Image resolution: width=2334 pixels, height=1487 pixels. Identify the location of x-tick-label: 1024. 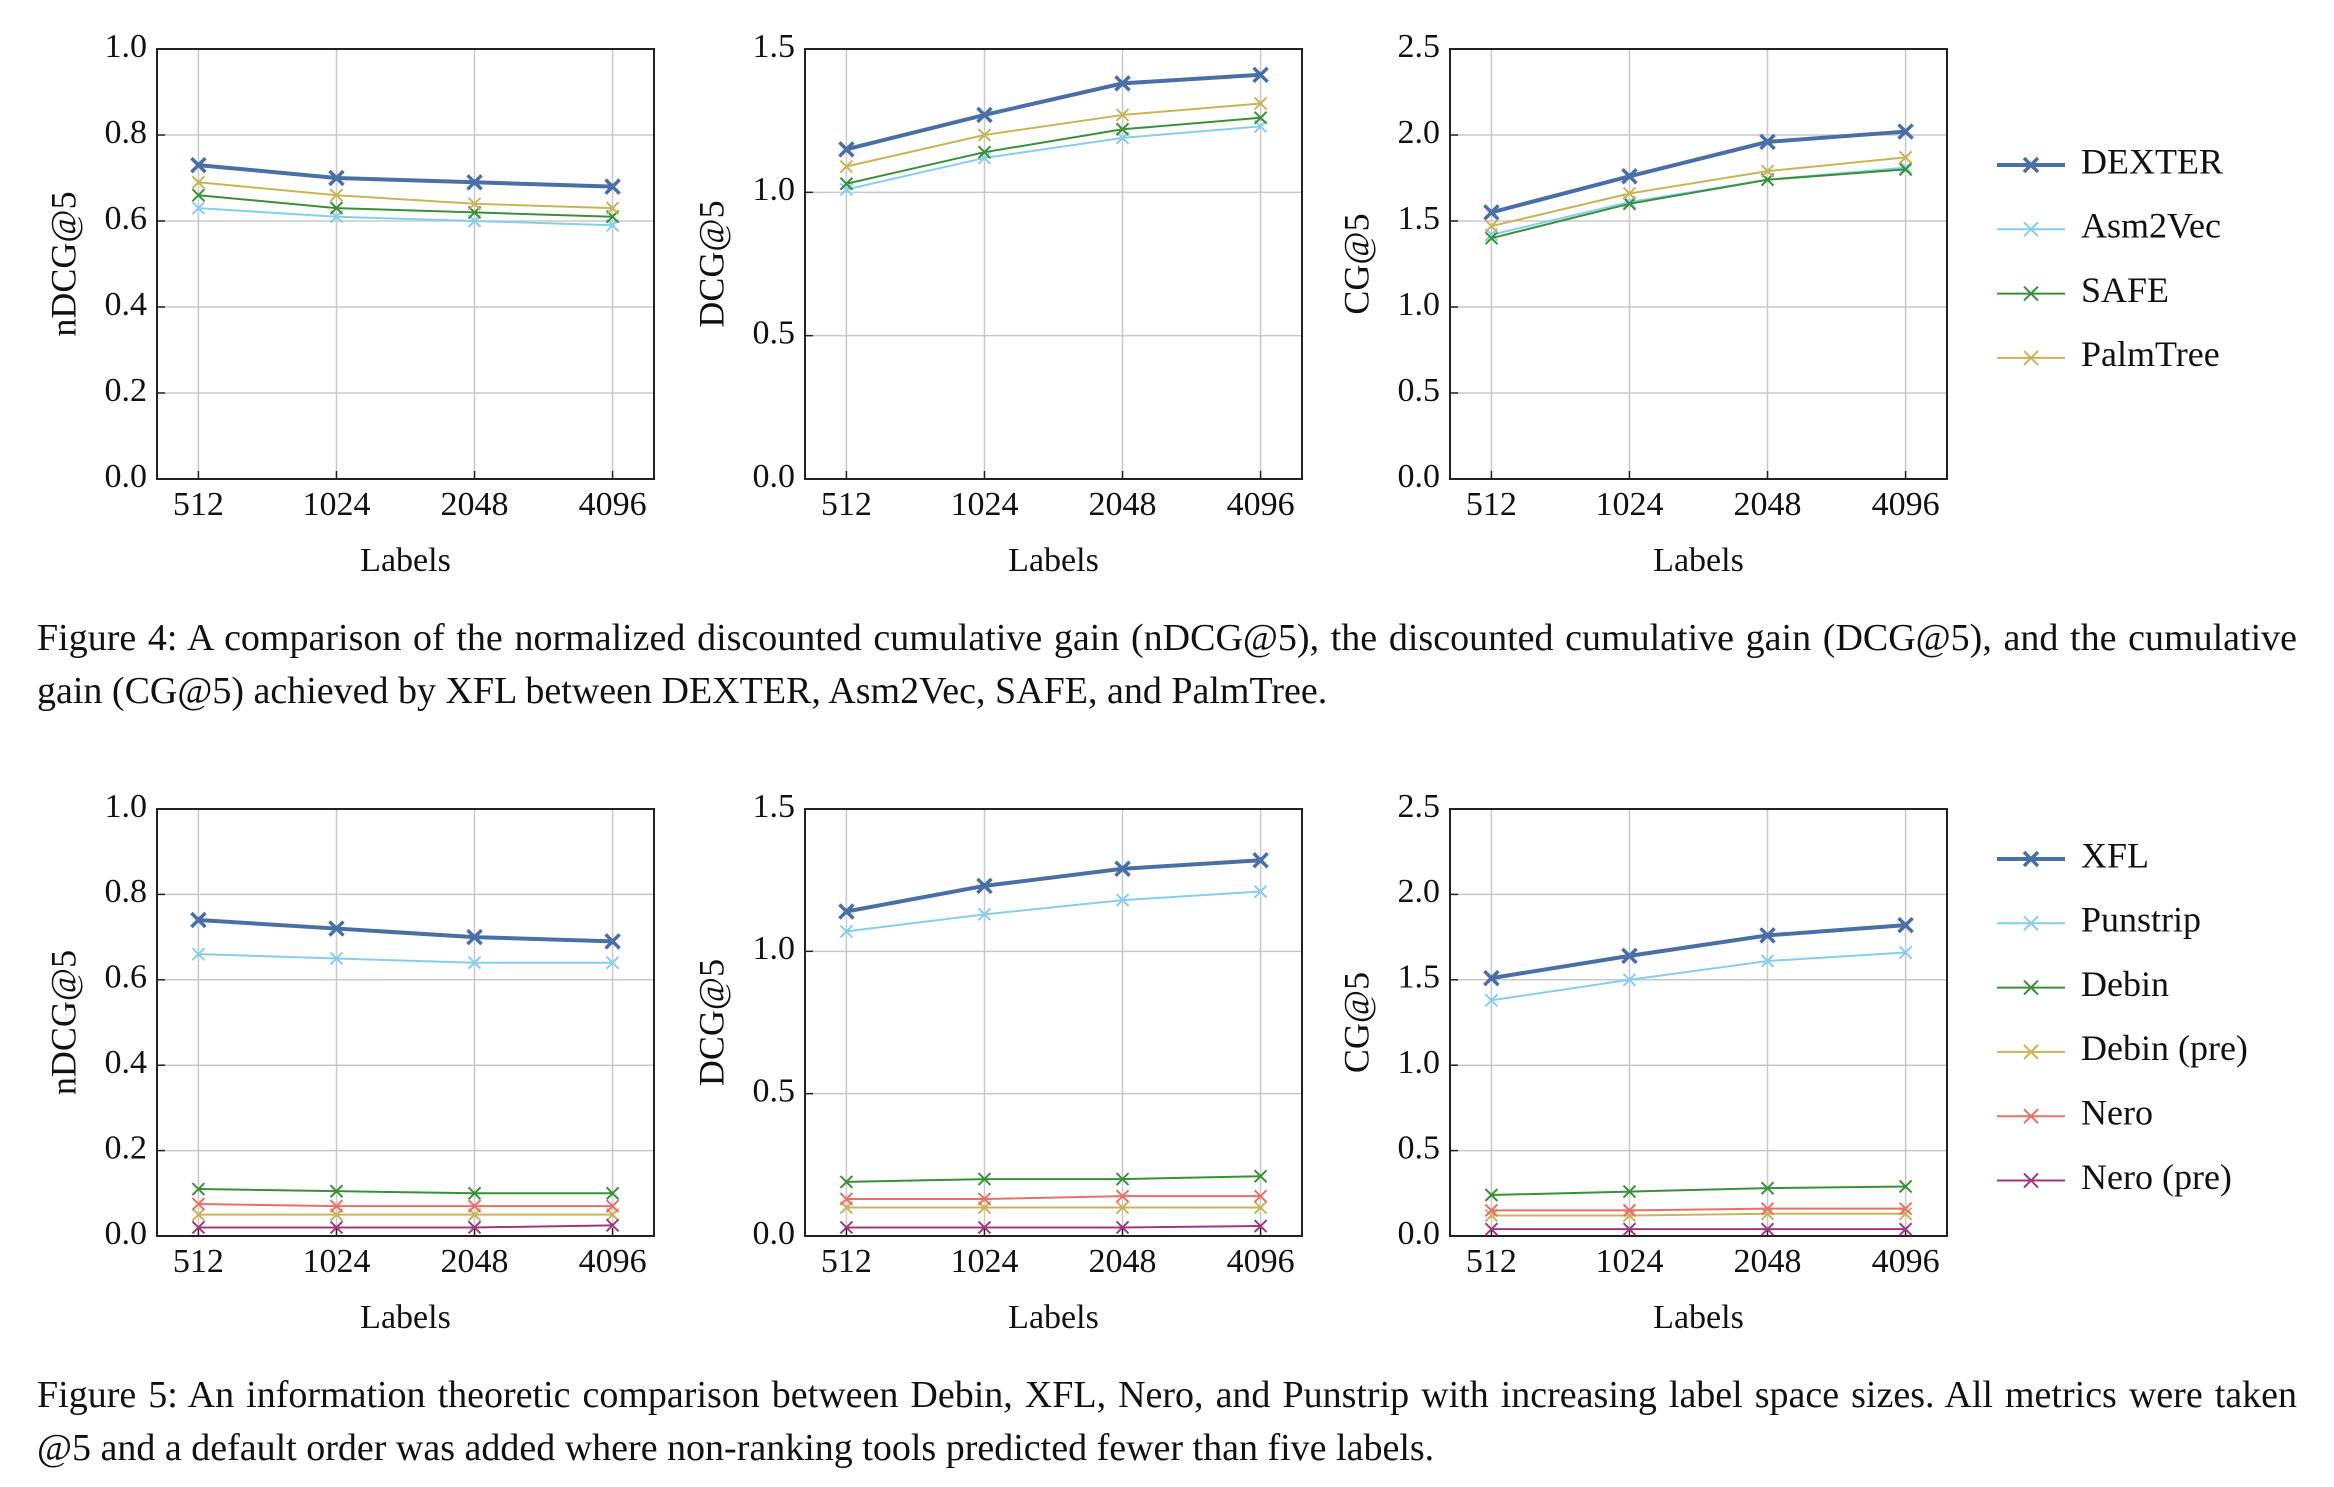
(336, 504).